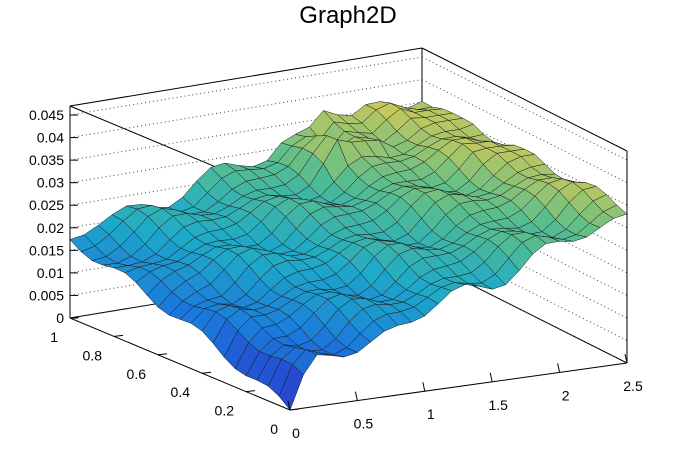 The width and height of the screenshot is (696, 472). I want to click on z-tick-label: 0.015, so click(46, 250).